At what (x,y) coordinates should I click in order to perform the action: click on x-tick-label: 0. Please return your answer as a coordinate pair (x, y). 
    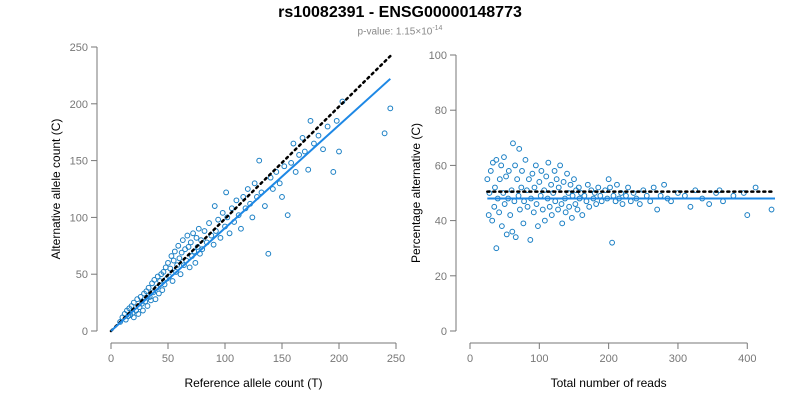
    Looking at the image, I should click on (111, 359).